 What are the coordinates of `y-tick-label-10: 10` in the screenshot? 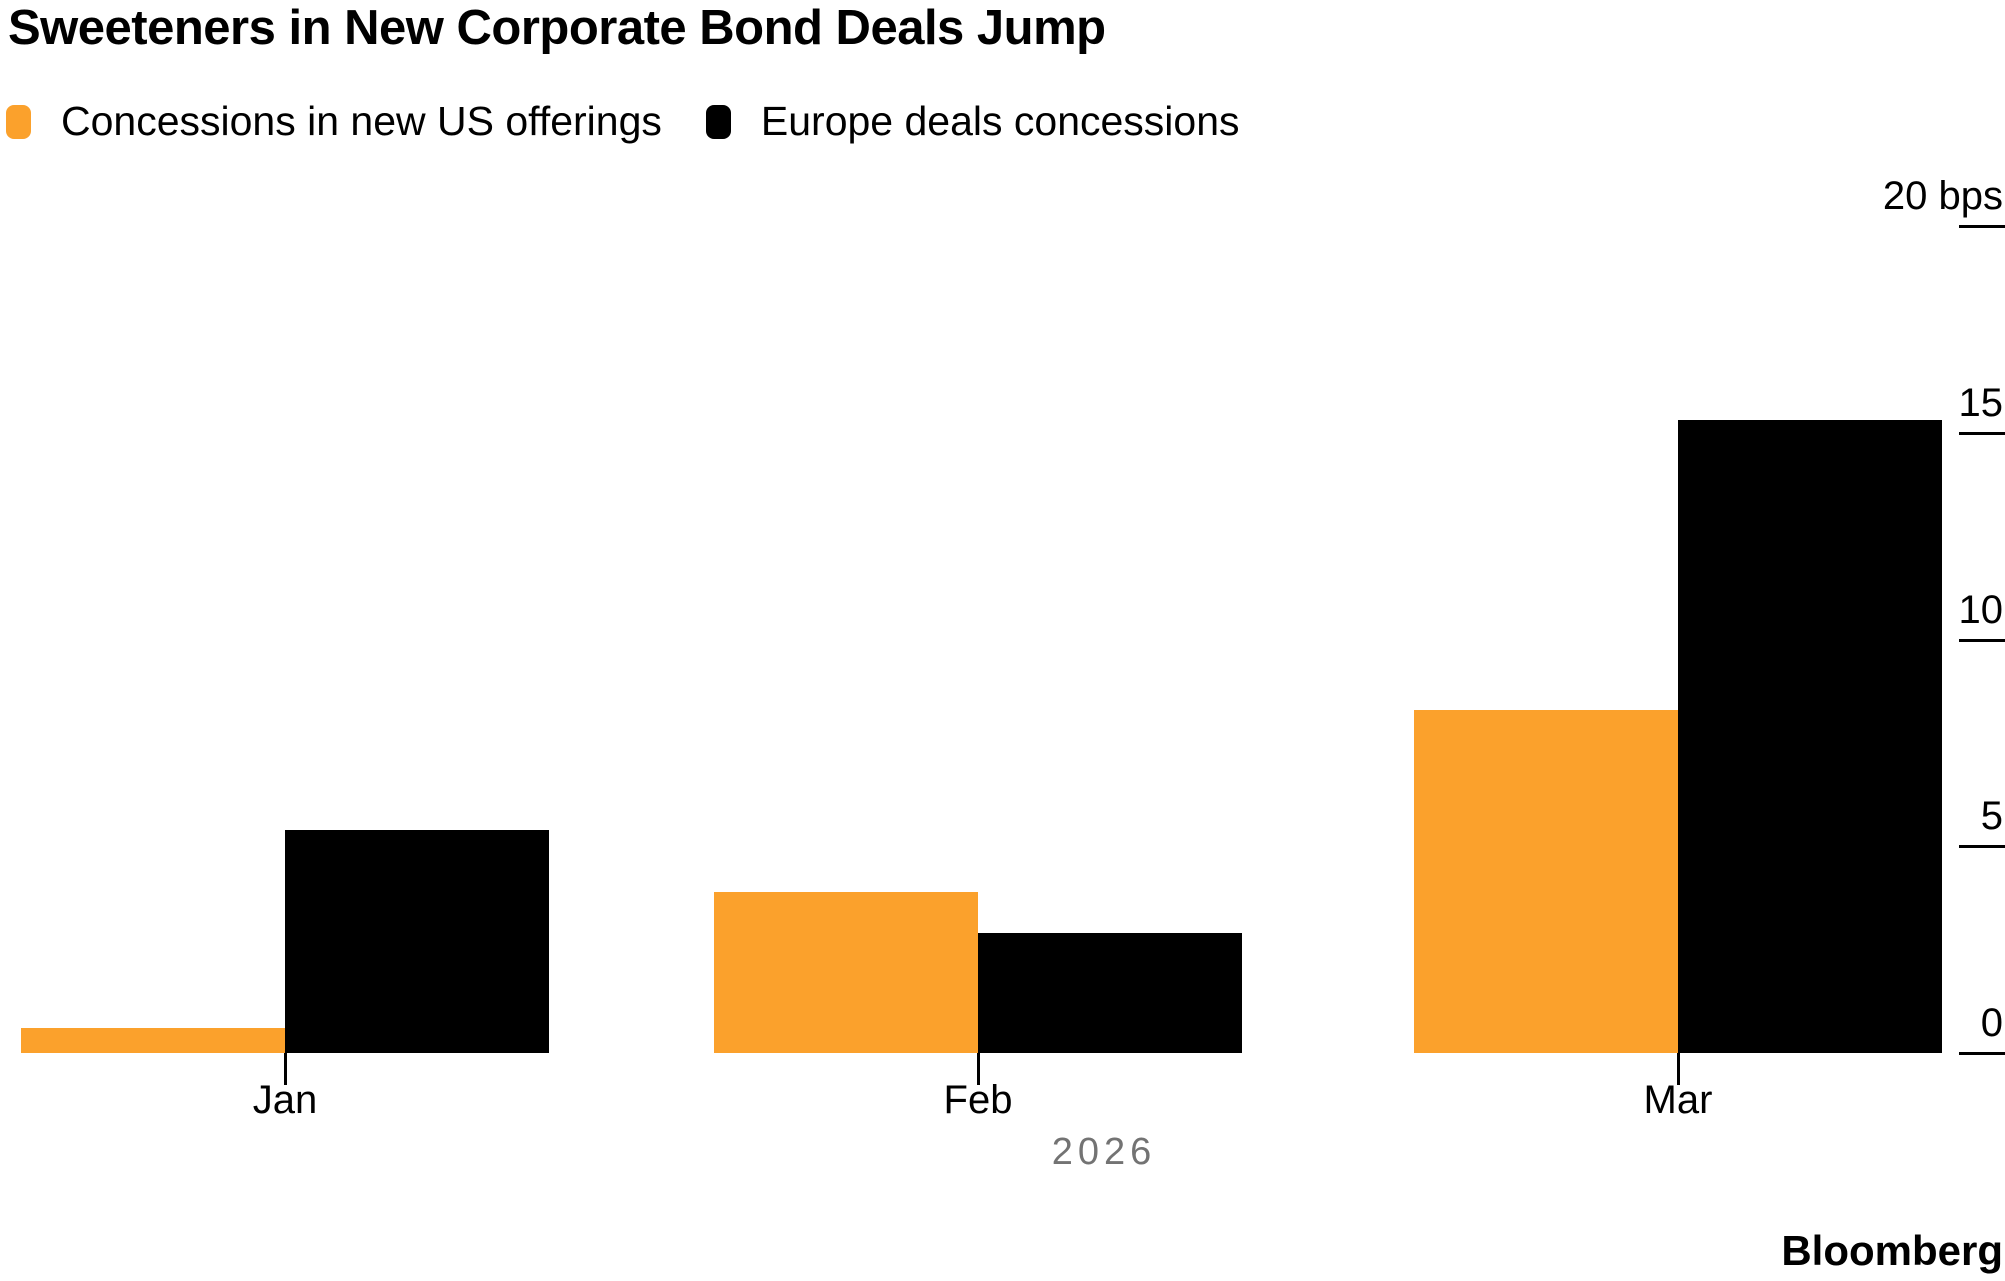 It's located at (1981, 609).